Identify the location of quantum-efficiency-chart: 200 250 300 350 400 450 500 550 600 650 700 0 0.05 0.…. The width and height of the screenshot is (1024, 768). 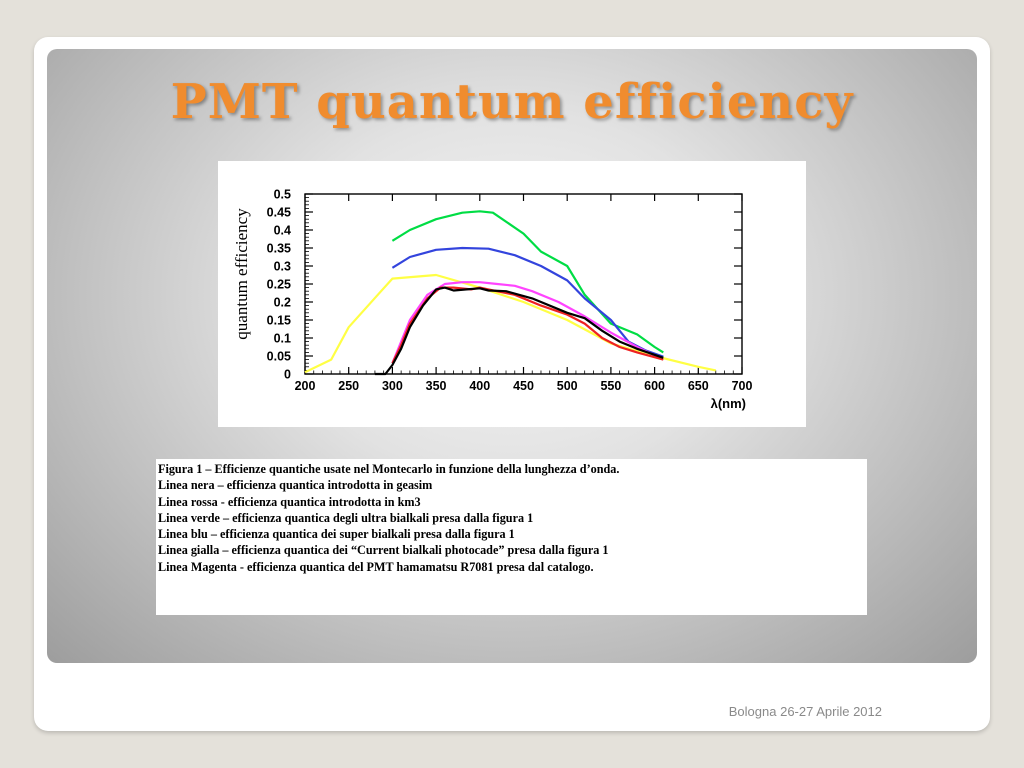
(492, 300).